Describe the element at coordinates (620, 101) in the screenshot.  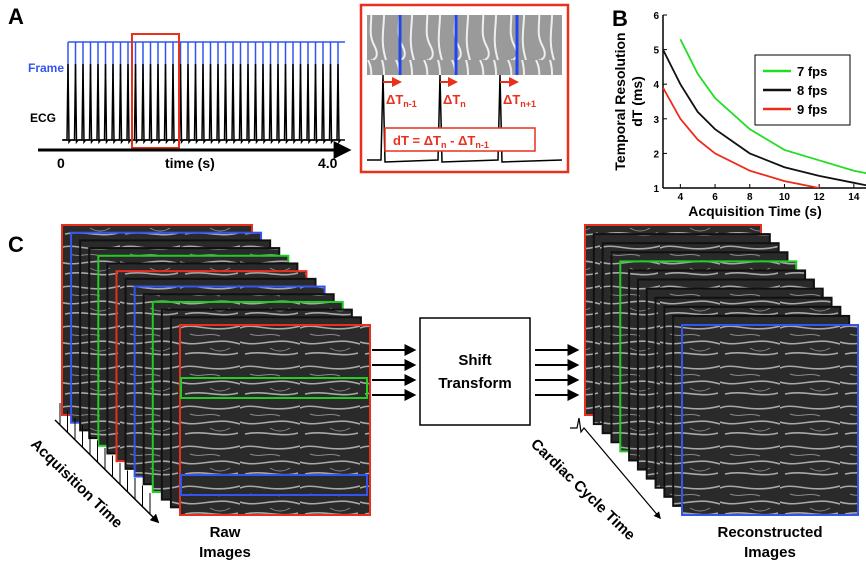
I see `y-label: Temporal Resolution` at that location.